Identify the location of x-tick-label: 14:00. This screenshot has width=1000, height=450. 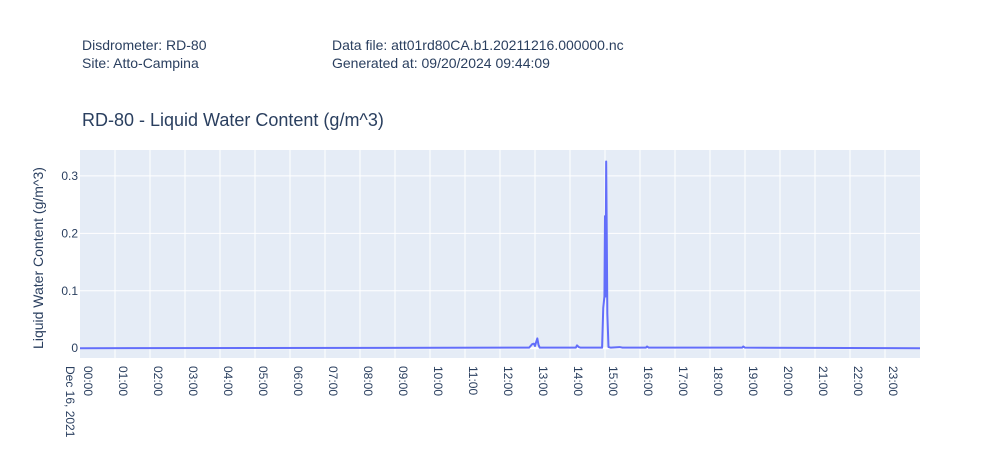
(578, 381).